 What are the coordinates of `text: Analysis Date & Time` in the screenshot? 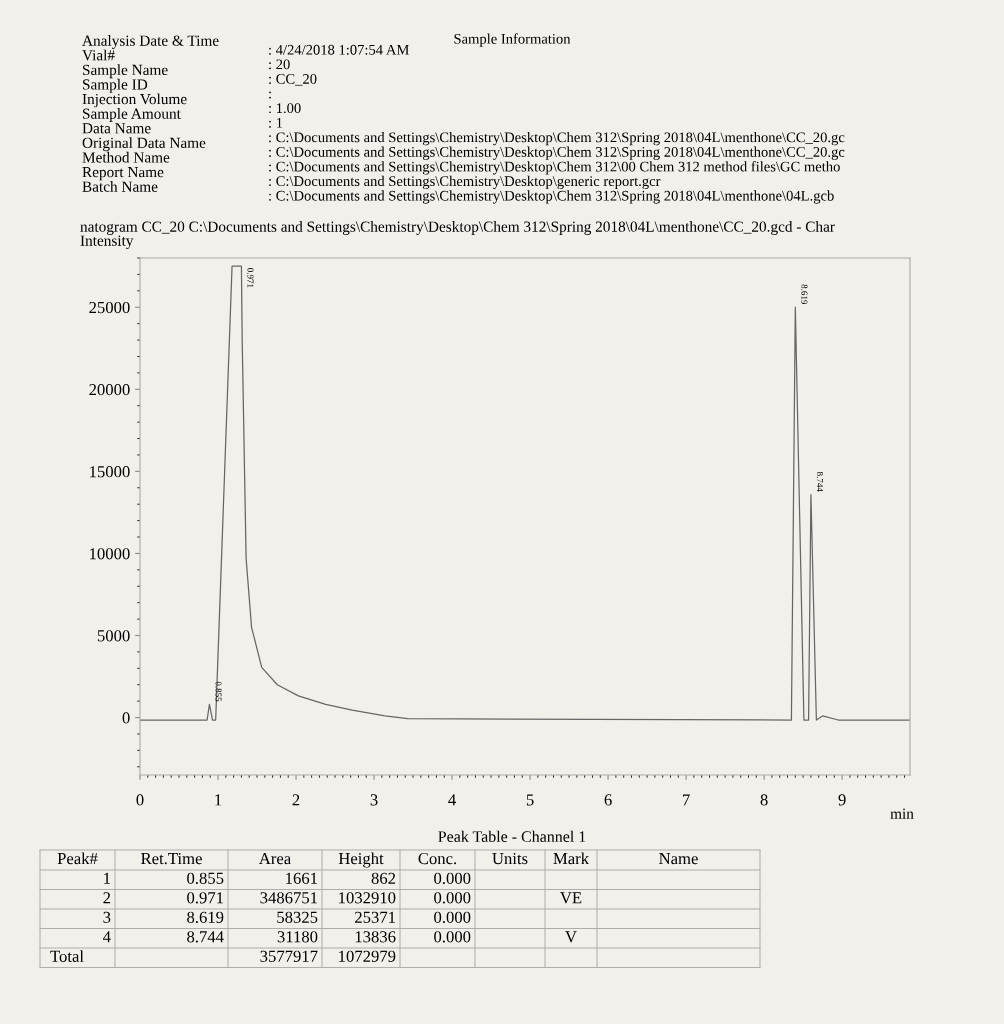 It's located at (150, 42).